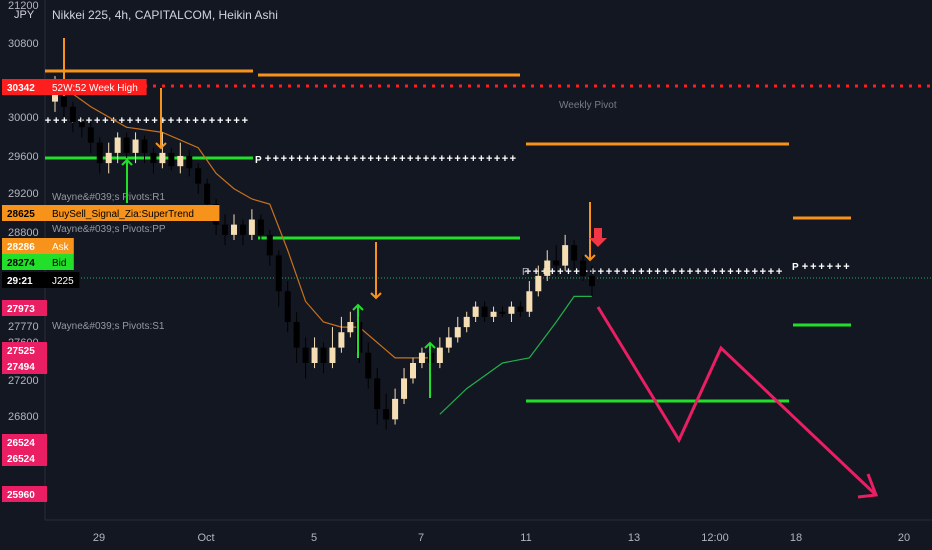 The width and height of the screenshot is (932, 550). What do you see at coordinates (23, 327) in the screenshot?
I see `price-tick-label: 27770` at bounding box center [23, 327].